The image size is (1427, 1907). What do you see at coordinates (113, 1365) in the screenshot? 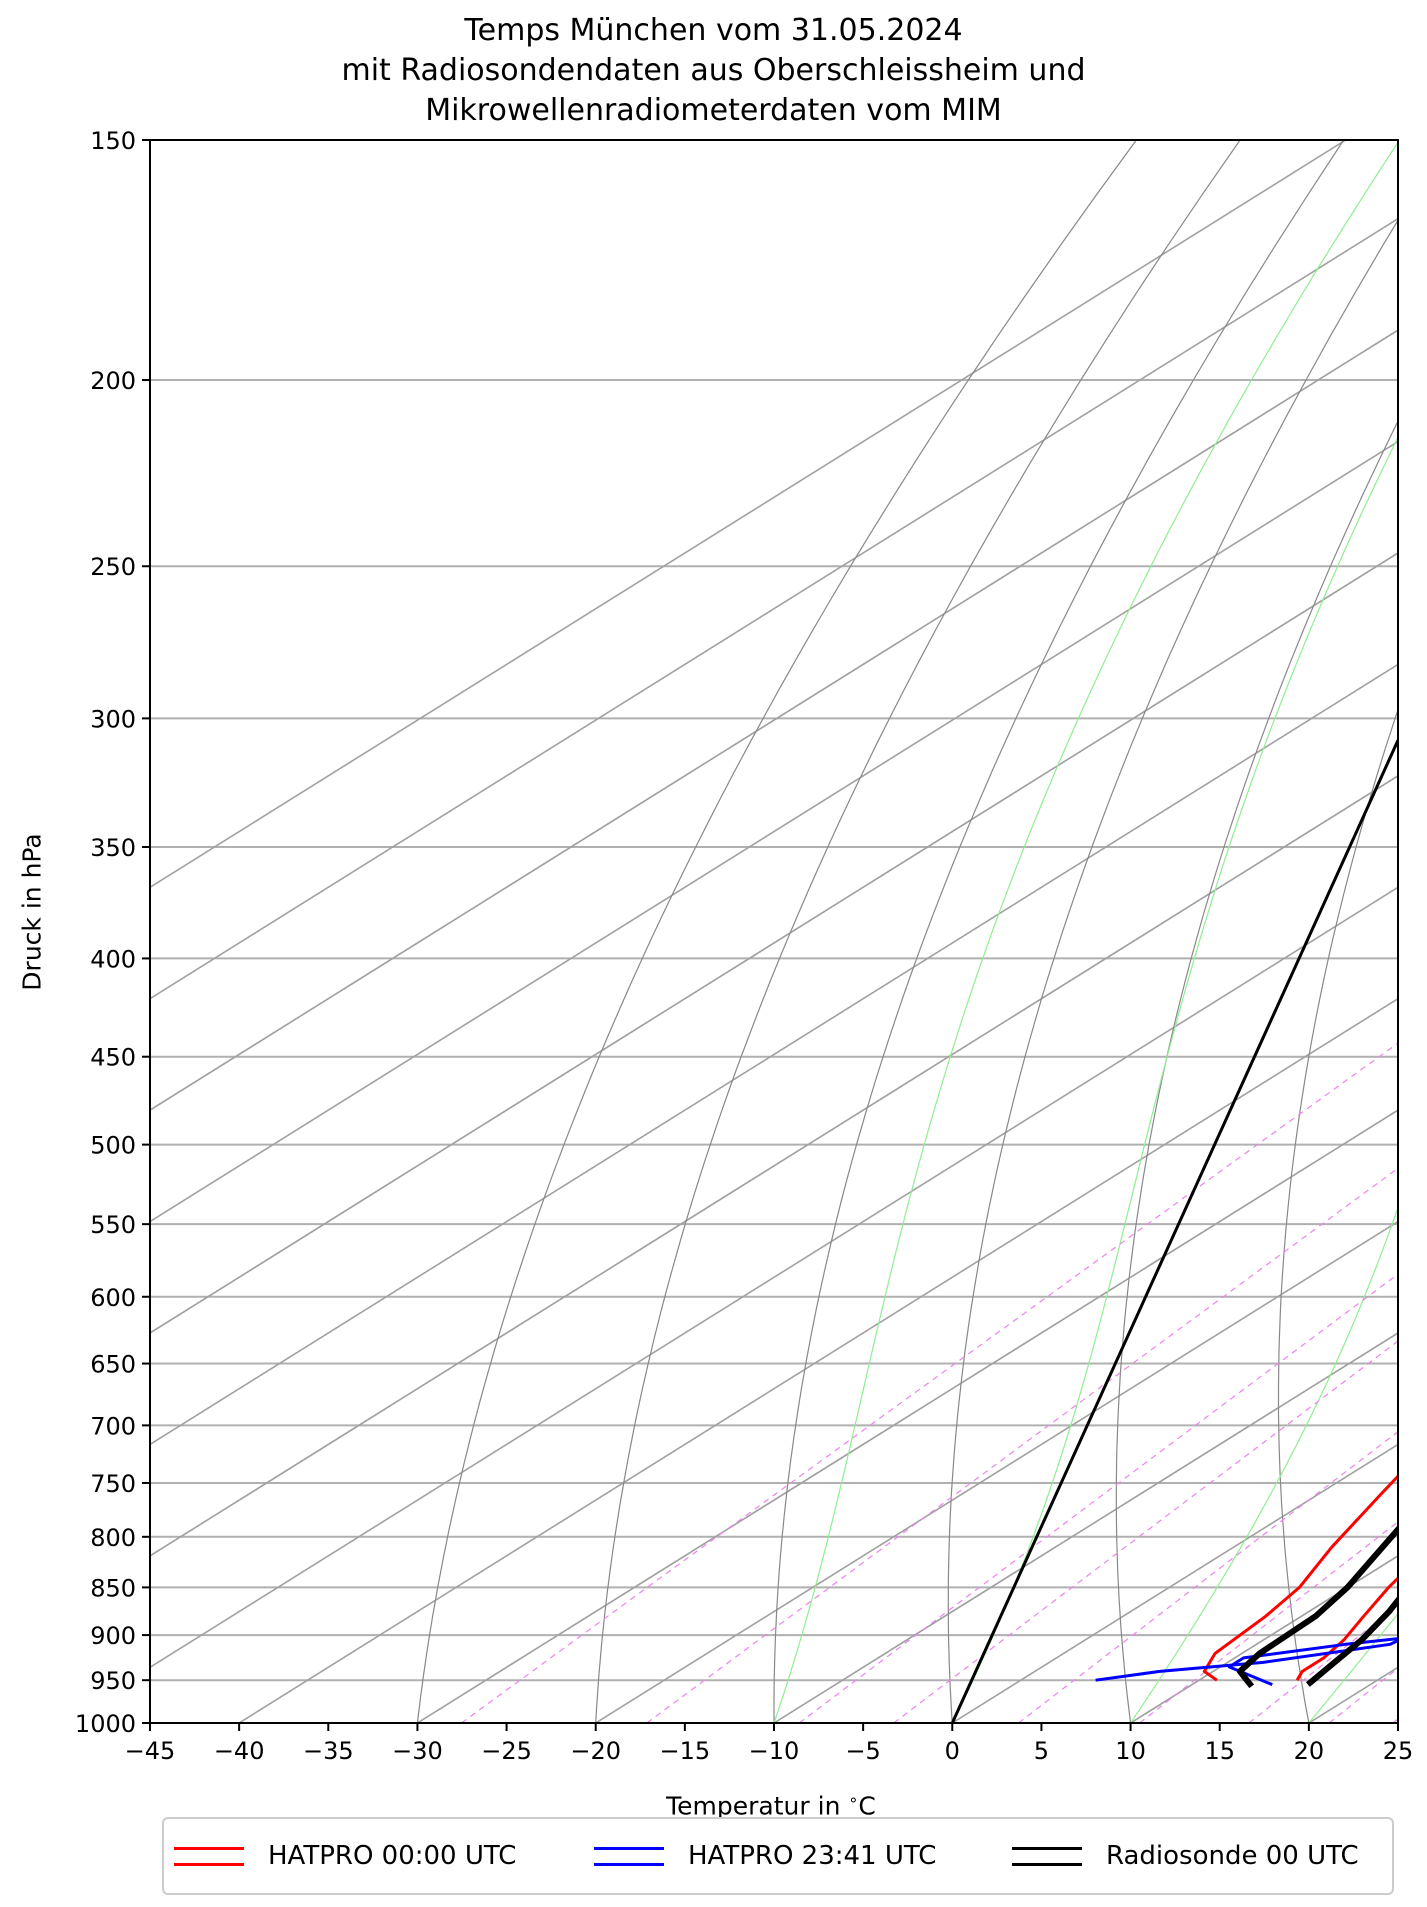
I see `y-tick-label: 650` at bounding box center [113, 1365].